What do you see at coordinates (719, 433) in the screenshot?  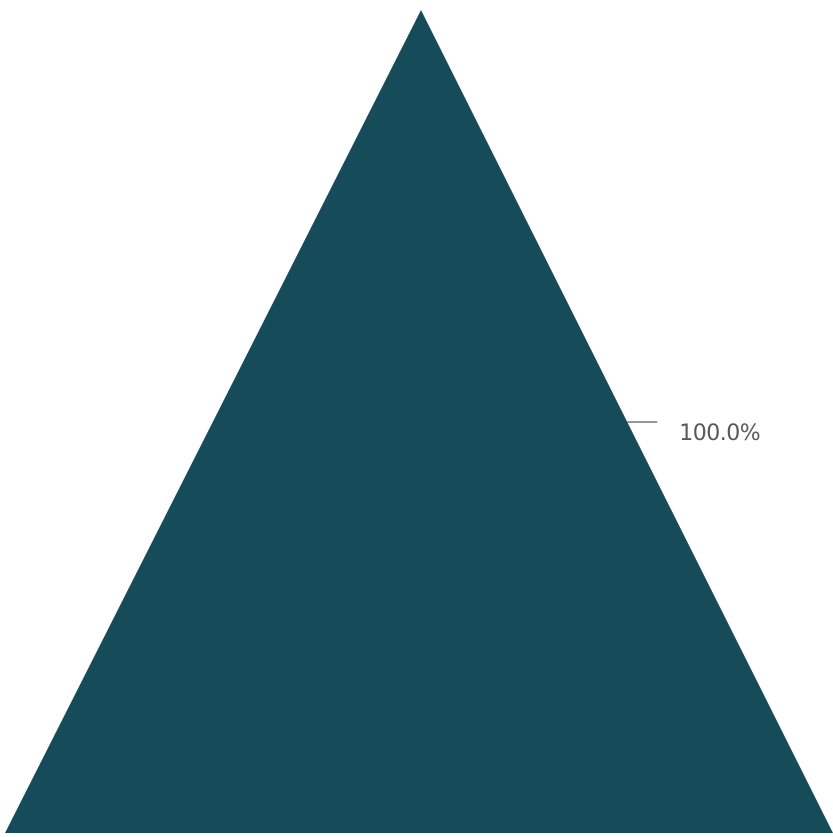 I see `data-label-0: 100.0%` at bounding box center [719, 433].